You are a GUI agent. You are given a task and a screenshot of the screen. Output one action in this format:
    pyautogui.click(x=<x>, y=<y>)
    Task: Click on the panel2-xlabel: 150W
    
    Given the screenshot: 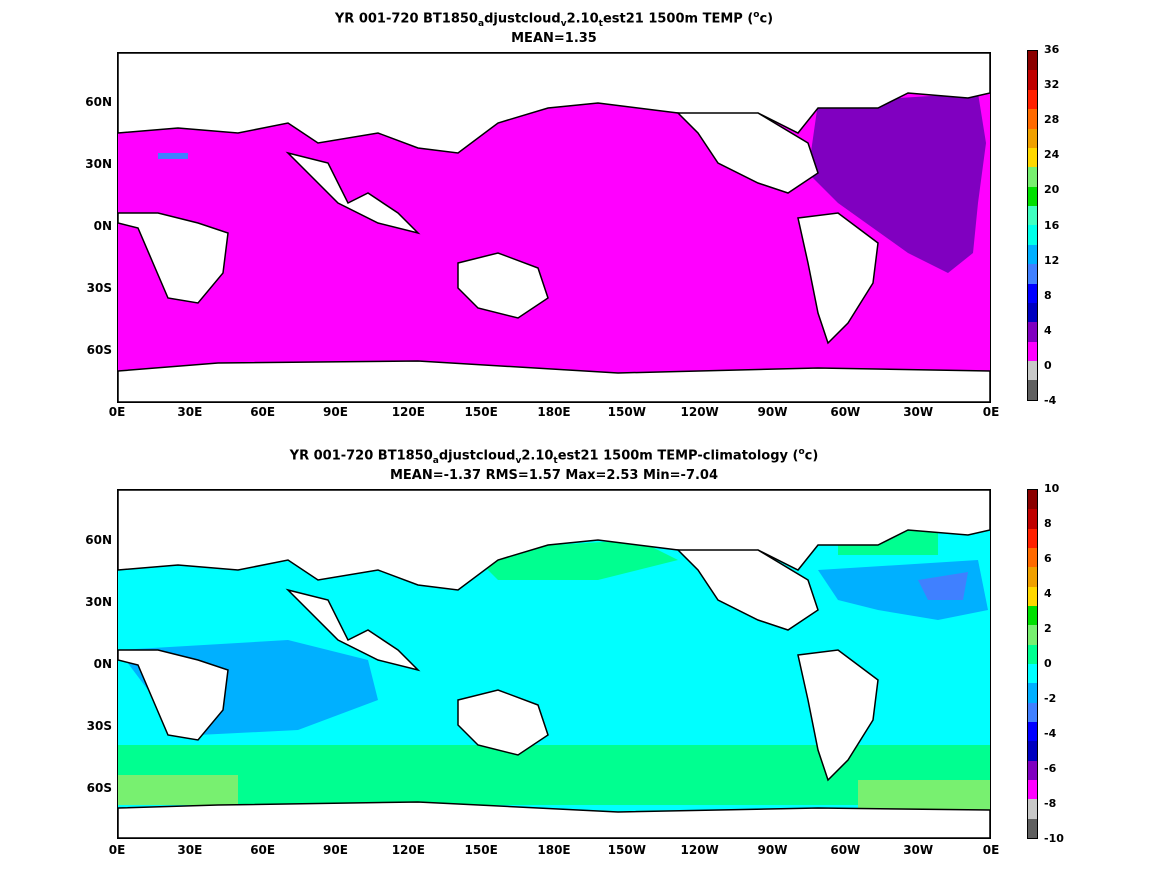 What is the action you would take?
    pyautogui.click(x=626, y=850)
    